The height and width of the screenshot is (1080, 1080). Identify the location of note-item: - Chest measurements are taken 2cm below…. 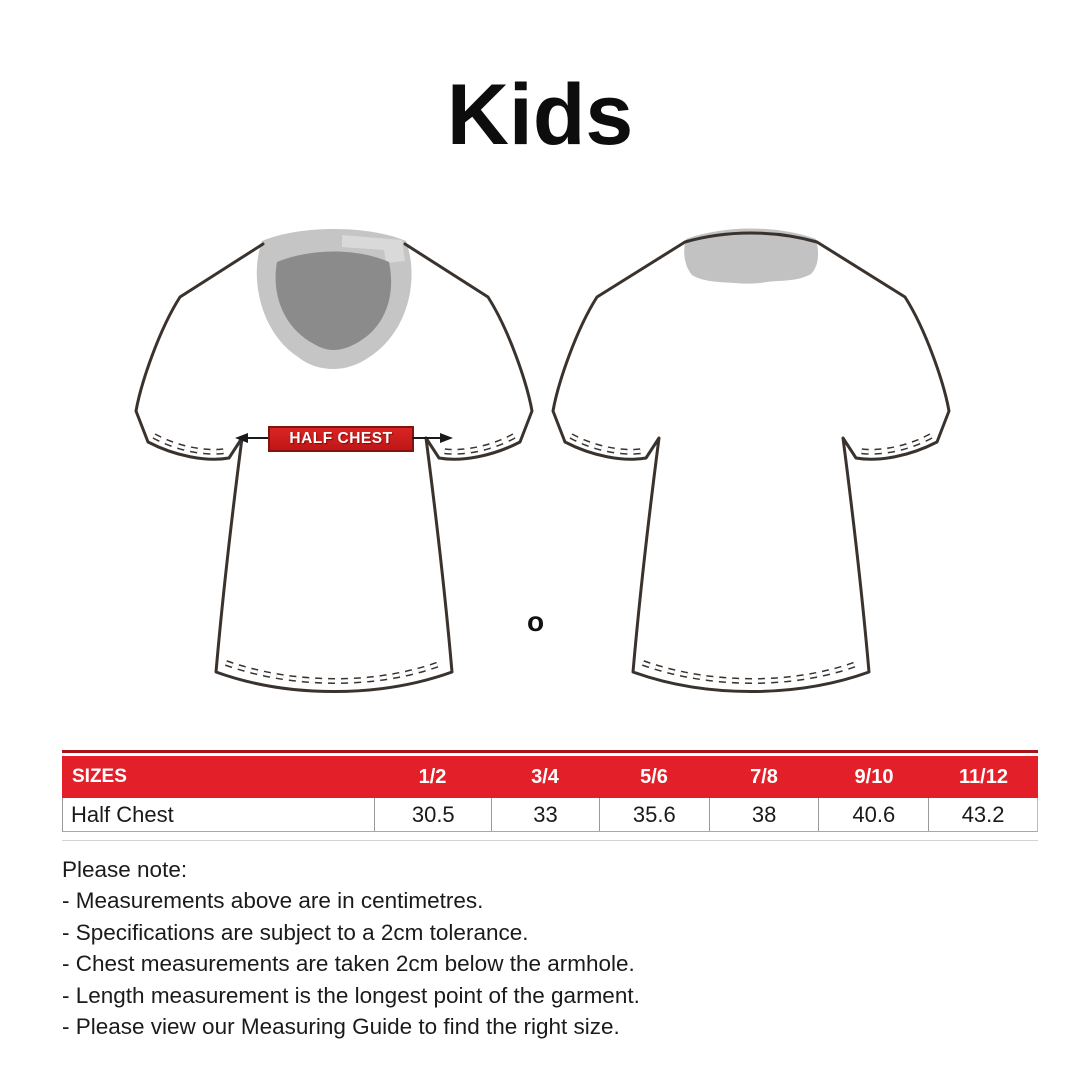
(348, 964).